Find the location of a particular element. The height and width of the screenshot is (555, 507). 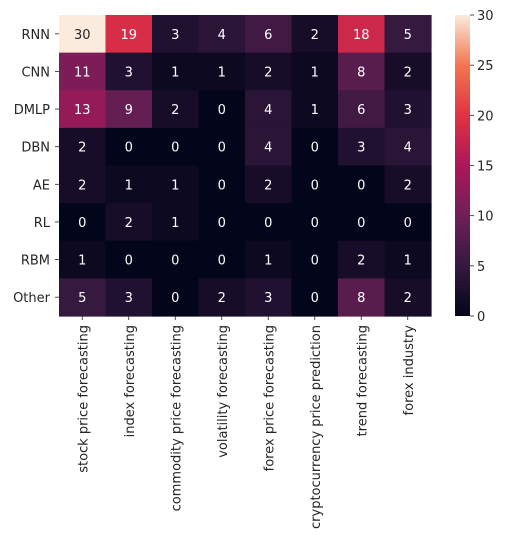

colorbar-gradient is located at coordinates (462, 165).